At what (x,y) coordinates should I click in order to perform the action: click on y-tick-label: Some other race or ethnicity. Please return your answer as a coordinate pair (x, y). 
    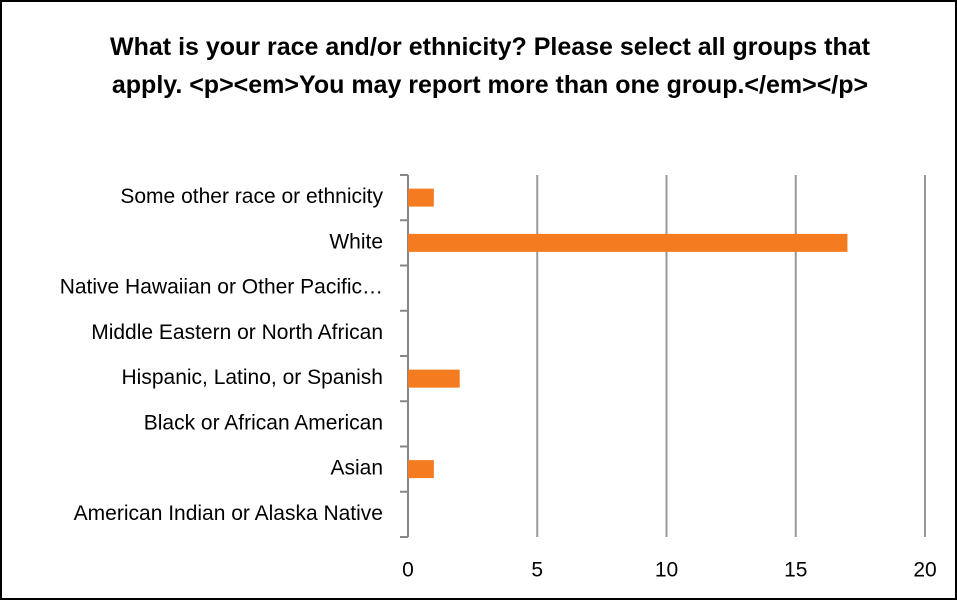
    Looking at the image, I should click on (251, 196).